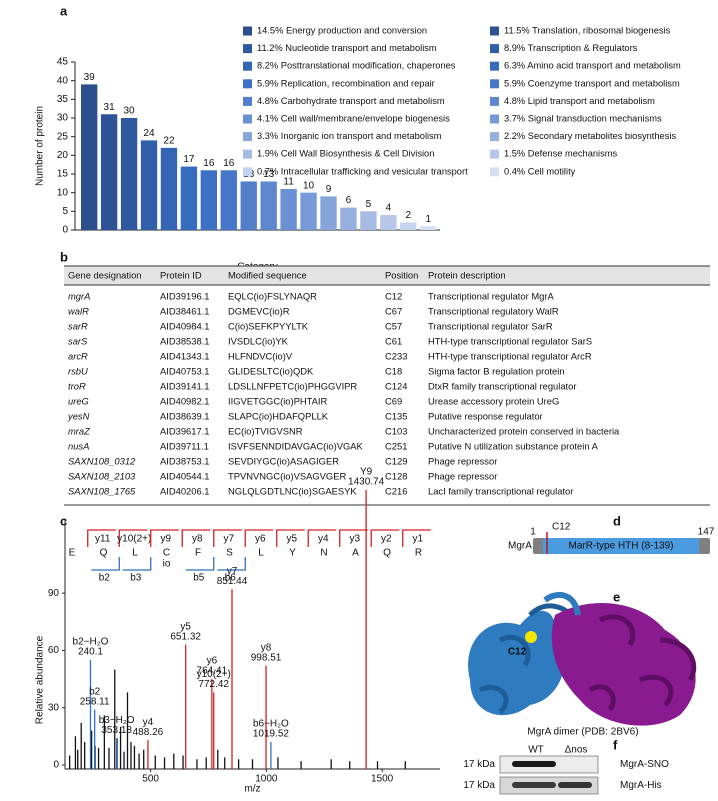 The image size is (718, 801). I want to click on y-ion-label: y6, so click(260, 539).